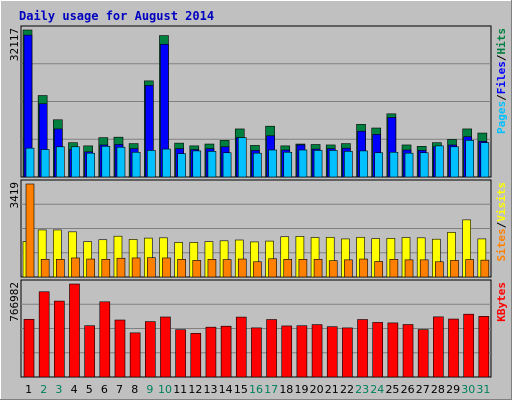  I want to click on x-tick-label: 29, so click(453, 389).